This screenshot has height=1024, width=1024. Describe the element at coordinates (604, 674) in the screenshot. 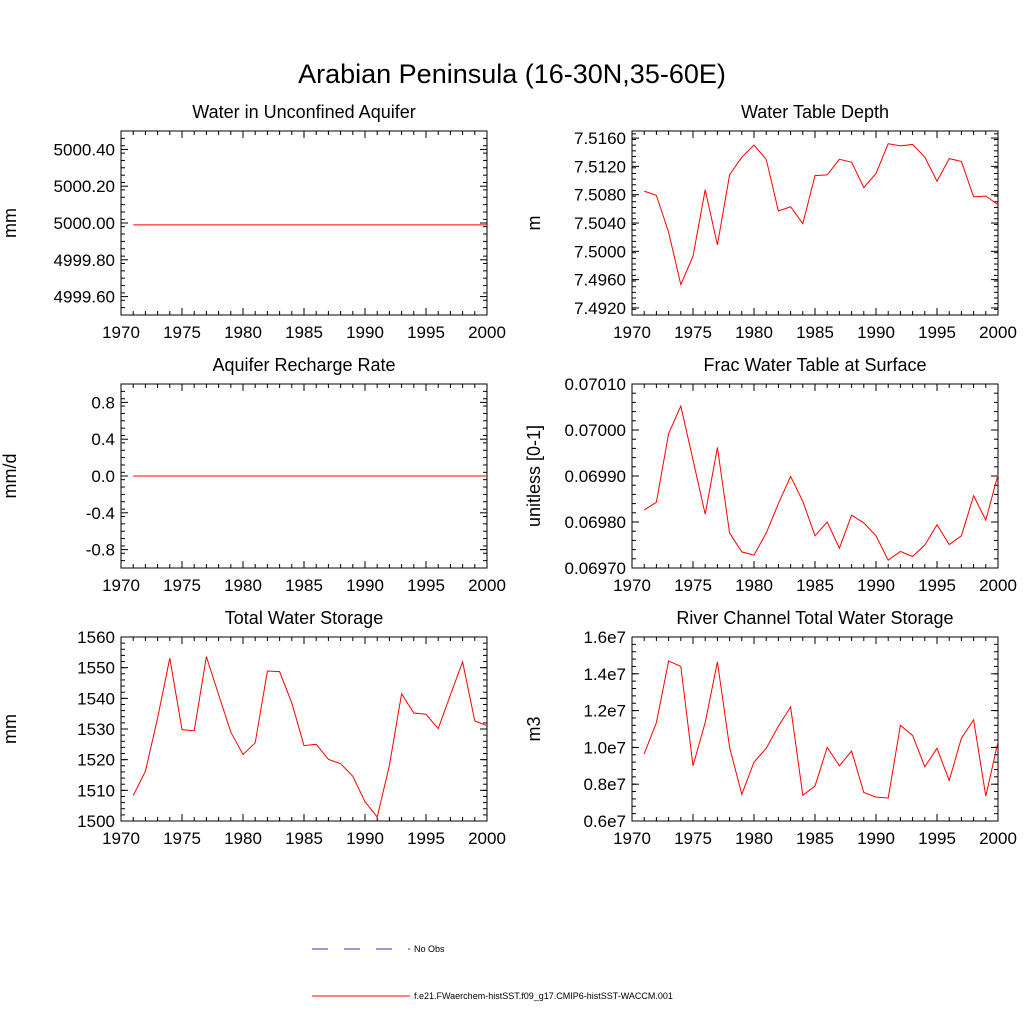

I see `y-tick-label: 1.4e7` at that location.